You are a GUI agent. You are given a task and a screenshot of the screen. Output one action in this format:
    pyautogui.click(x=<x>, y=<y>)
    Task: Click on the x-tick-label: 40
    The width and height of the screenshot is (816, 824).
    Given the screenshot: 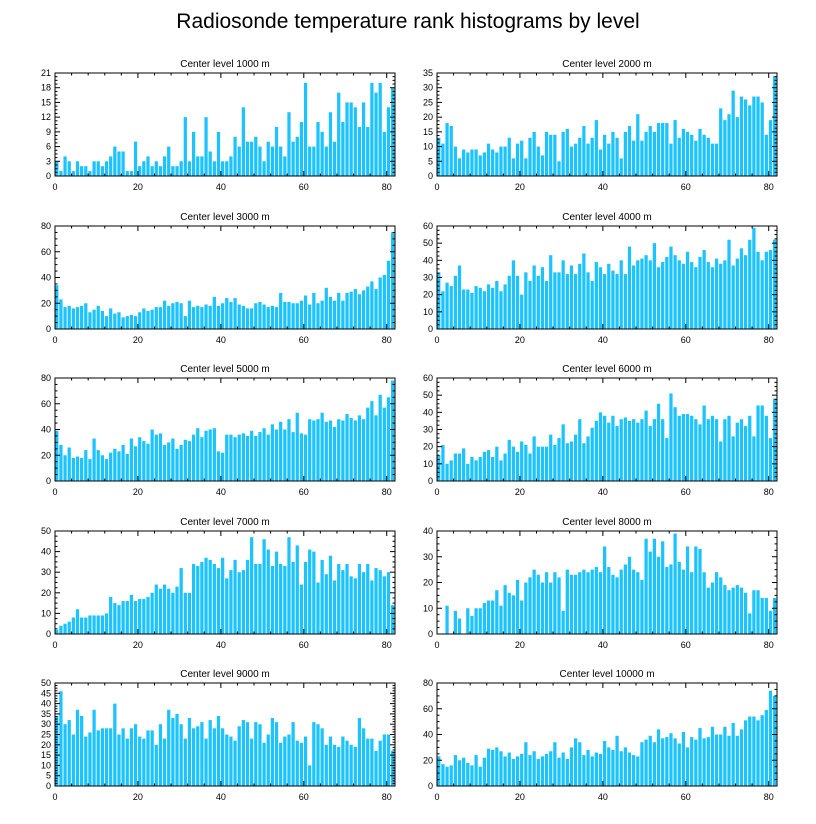 What is the action you would take?
    pyautogui.click(x=603, y=187)
    